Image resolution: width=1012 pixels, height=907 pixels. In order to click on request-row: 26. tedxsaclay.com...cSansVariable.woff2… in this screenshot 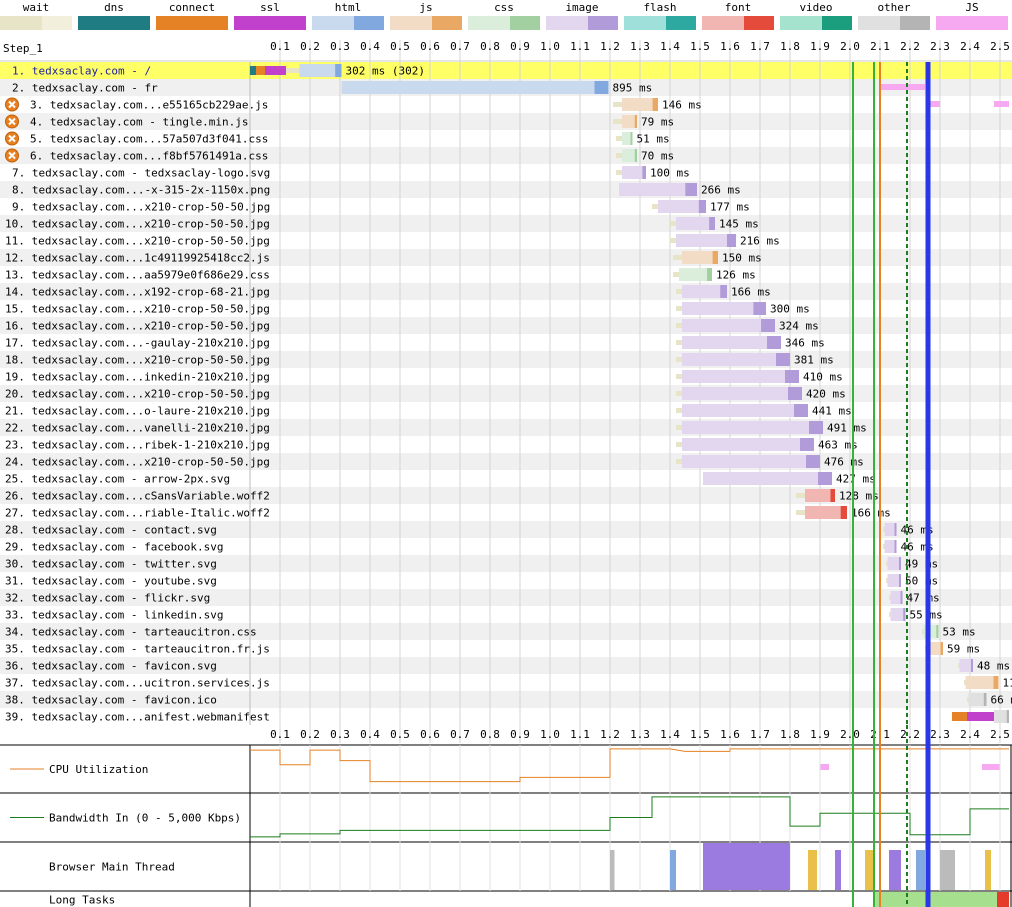, I will do `click(442, 496)`.